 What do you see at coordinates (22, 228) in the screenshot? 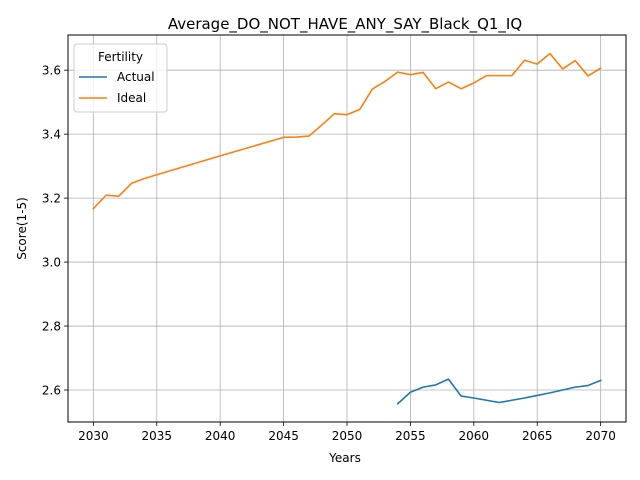
I see `y-axis-label: Score(1-5)` at bounding box center [22, 228].